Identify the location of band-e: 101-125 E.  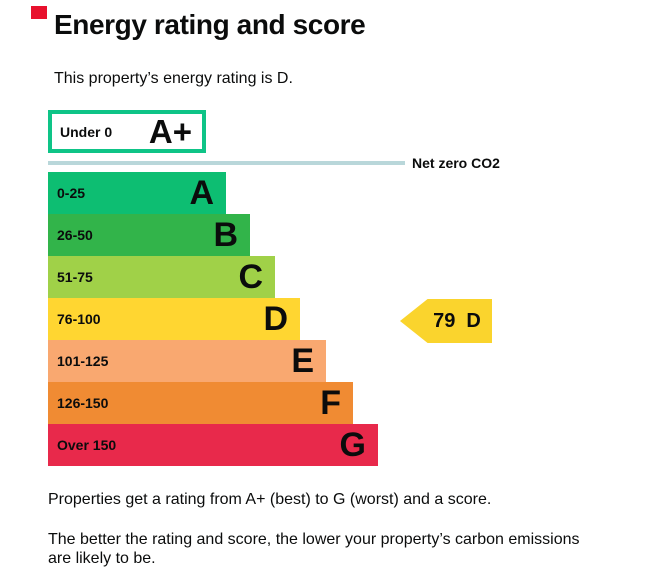
(187, 361).